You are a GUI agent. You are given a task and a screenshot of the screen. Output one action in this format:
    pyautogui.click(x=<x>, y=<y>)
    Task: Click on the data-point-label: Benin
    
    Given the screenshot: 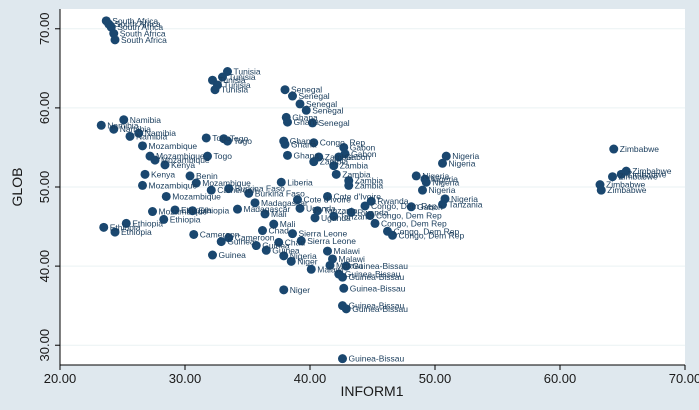 What is the action you would take?
    pyautogui.click(x=207, y=176)
    